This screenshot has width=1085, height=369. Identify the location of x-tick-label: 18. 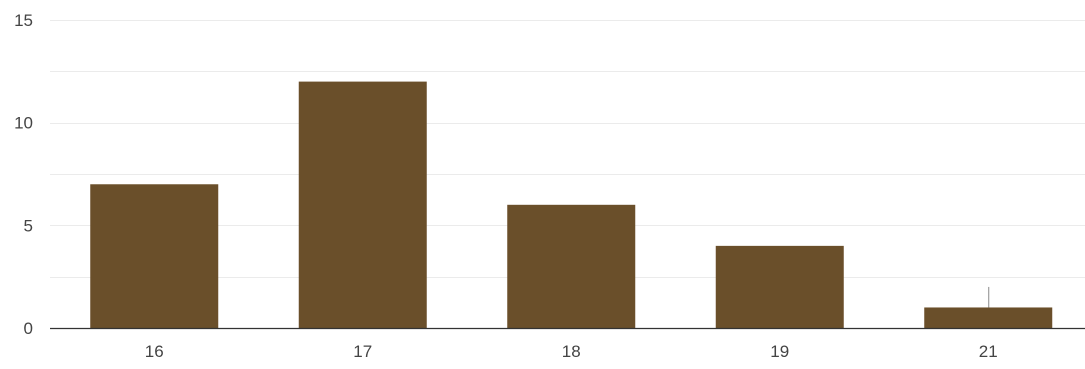
(571, 351).